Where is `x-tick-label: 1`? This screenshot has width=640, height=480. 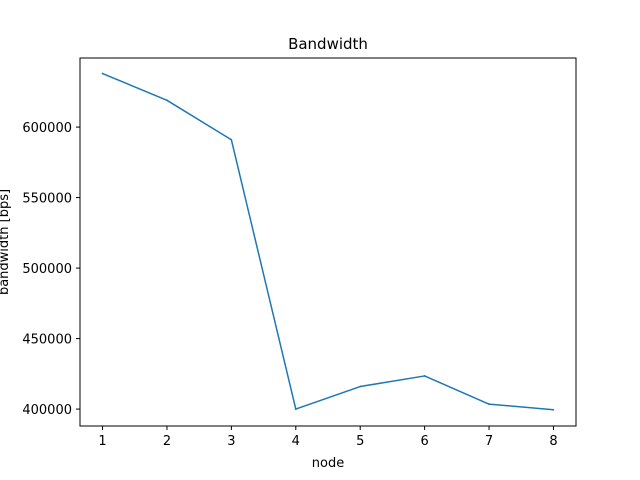
x-tick-label: 1 is located at coordinates (102, 441).